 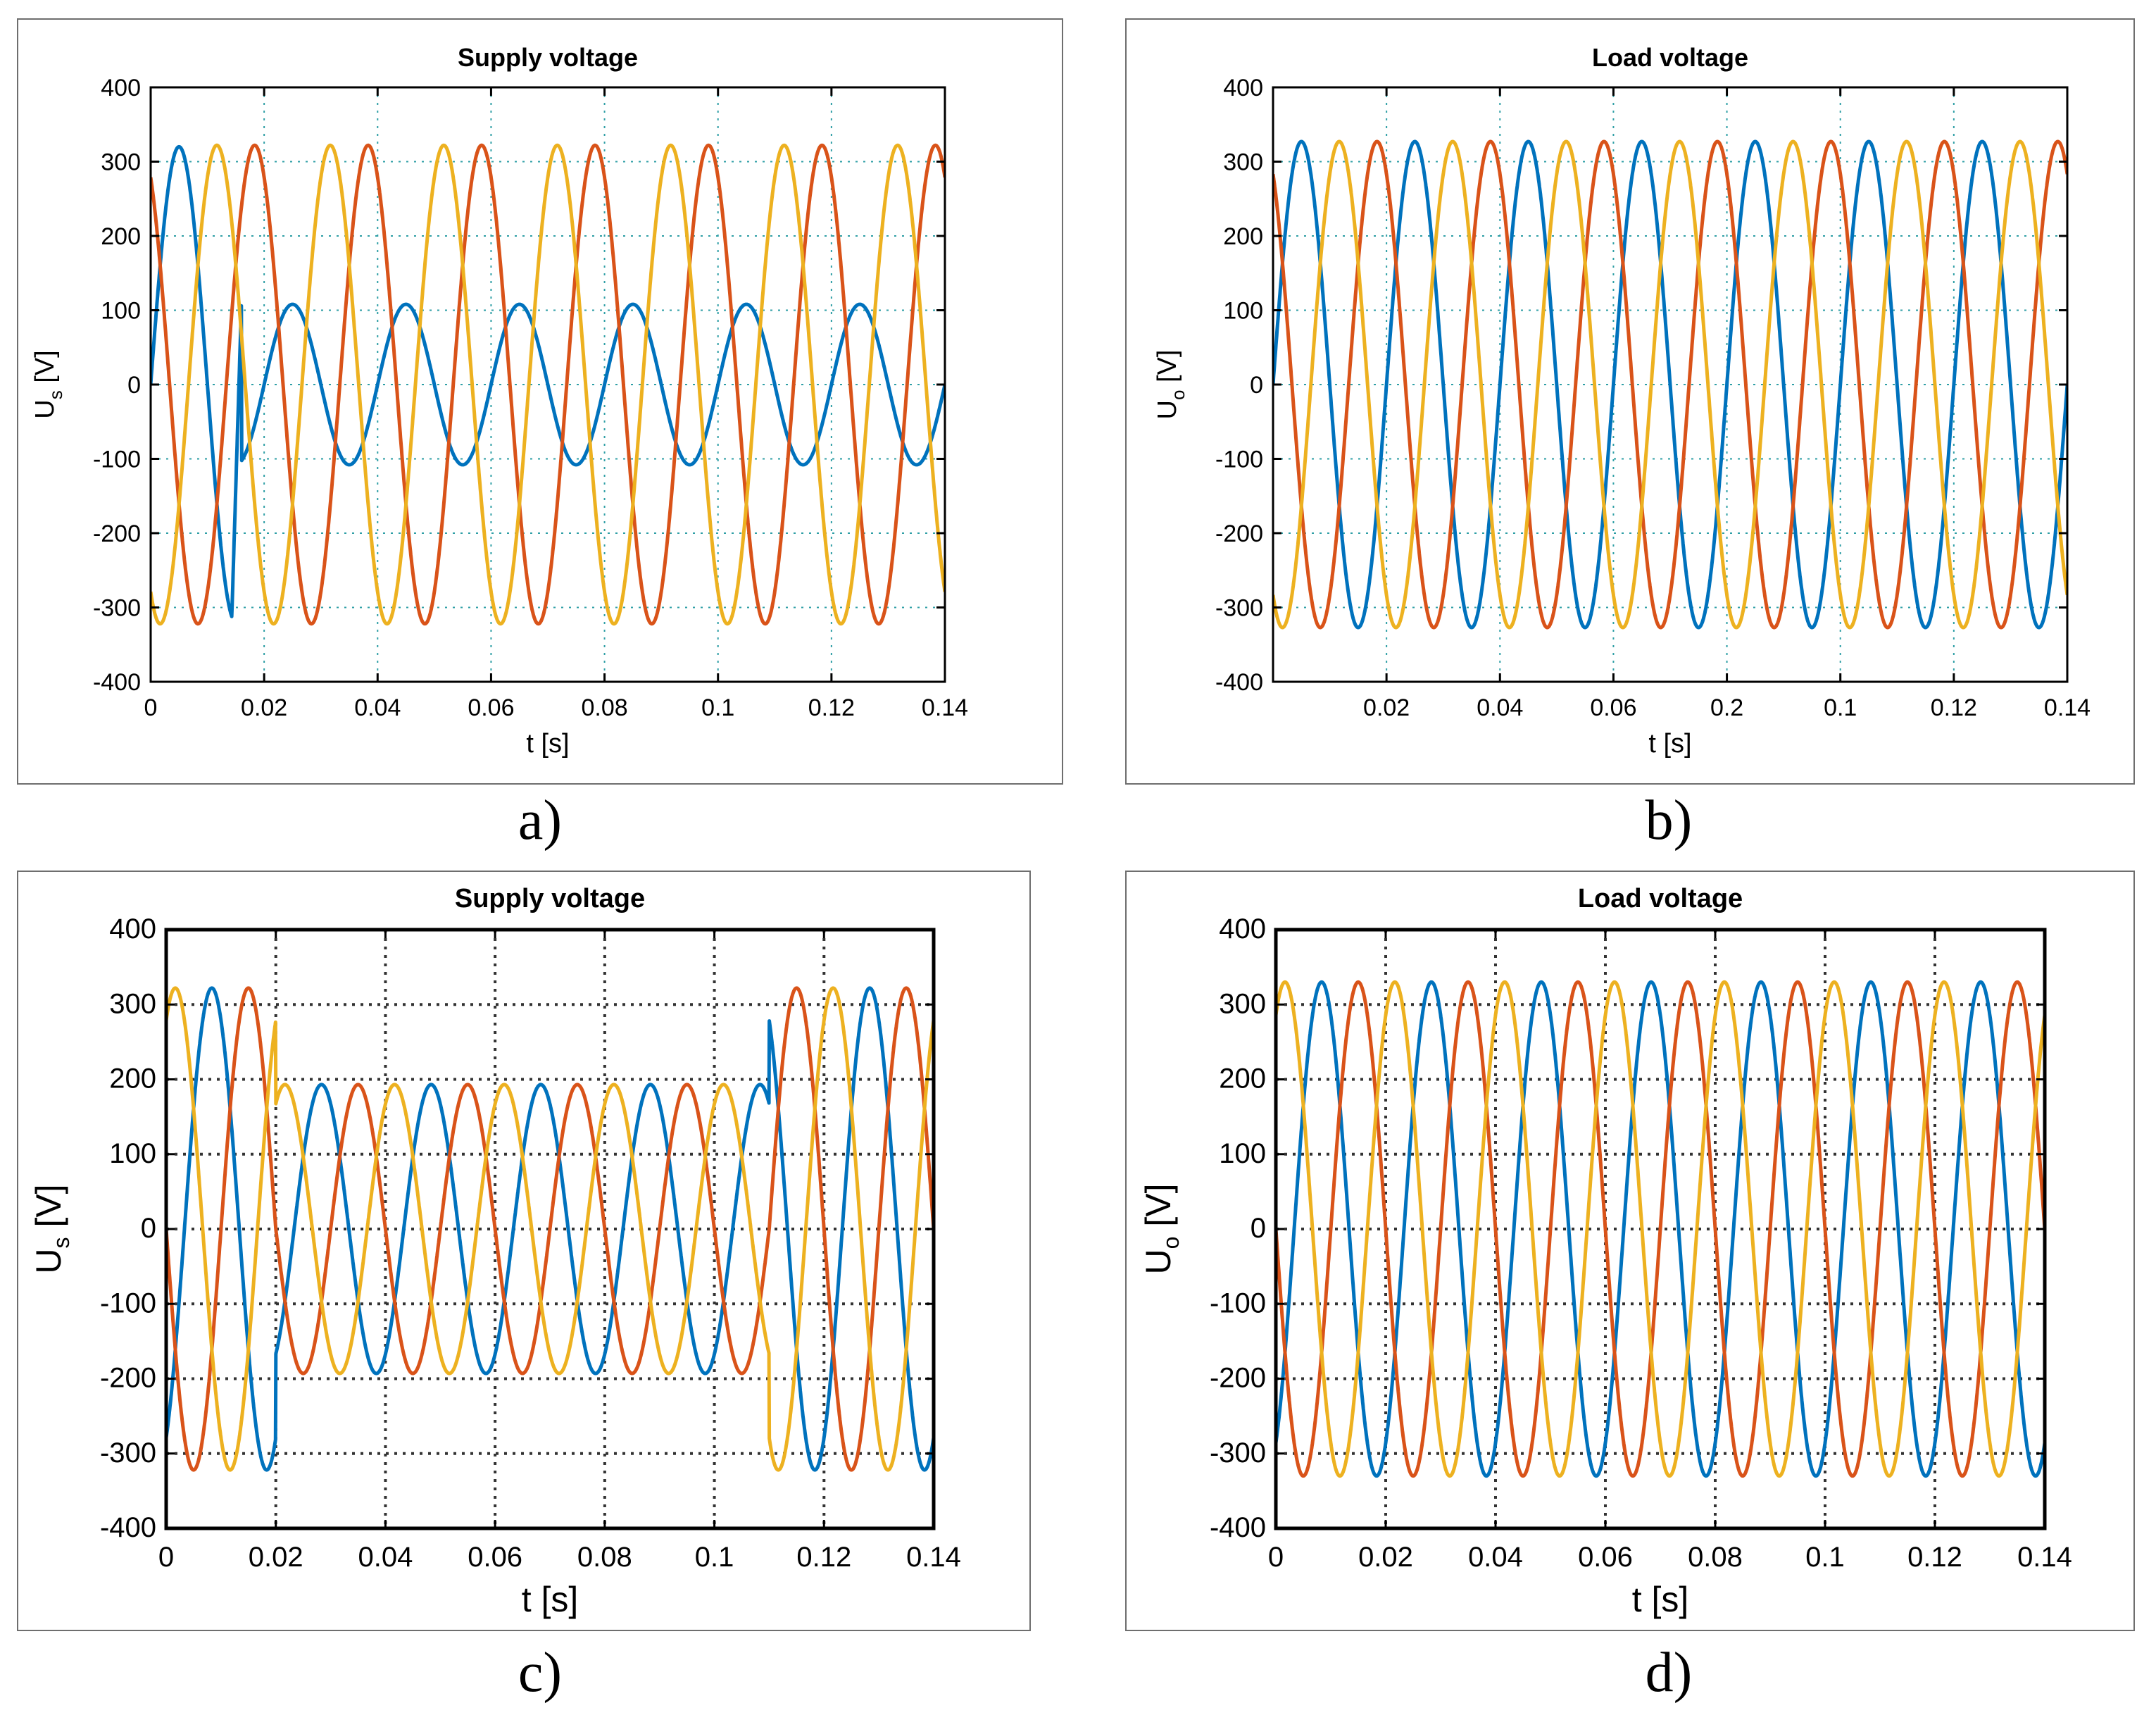 What do you see at coordinates (550, 898) in the screenshot?
I see `chart-c-title: Supply voltage` at bounding box center [550, 898].